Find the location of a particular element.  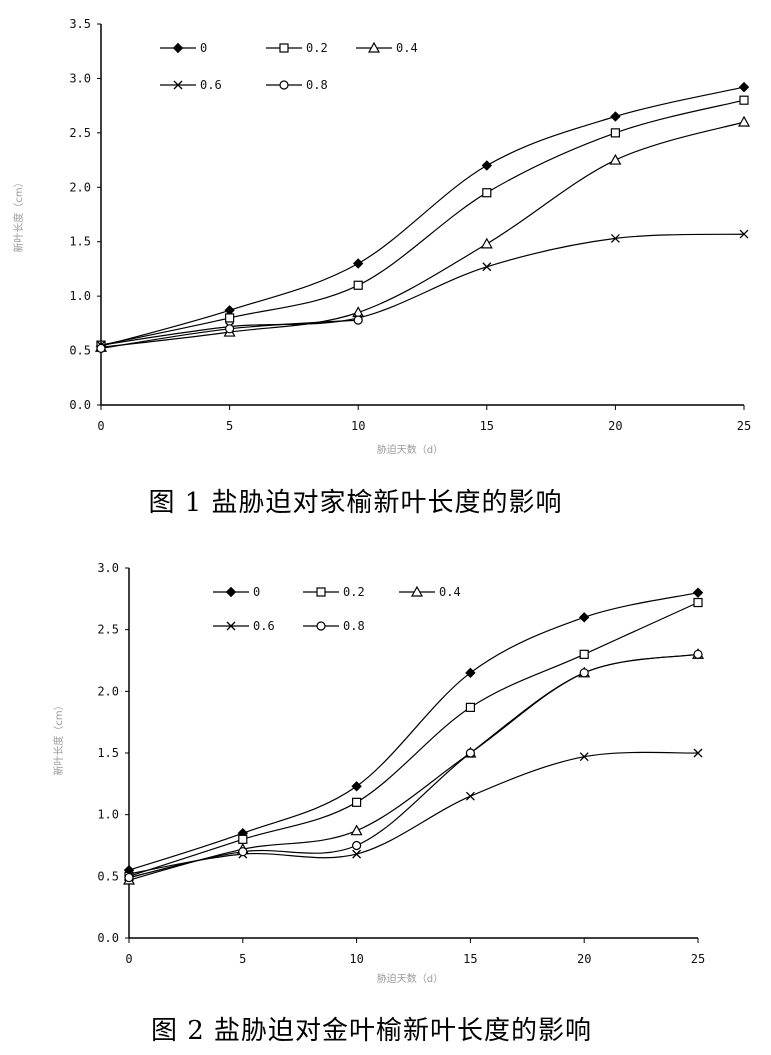

legend-item-0.8: 0.8 is located at coordinates (334, 626).